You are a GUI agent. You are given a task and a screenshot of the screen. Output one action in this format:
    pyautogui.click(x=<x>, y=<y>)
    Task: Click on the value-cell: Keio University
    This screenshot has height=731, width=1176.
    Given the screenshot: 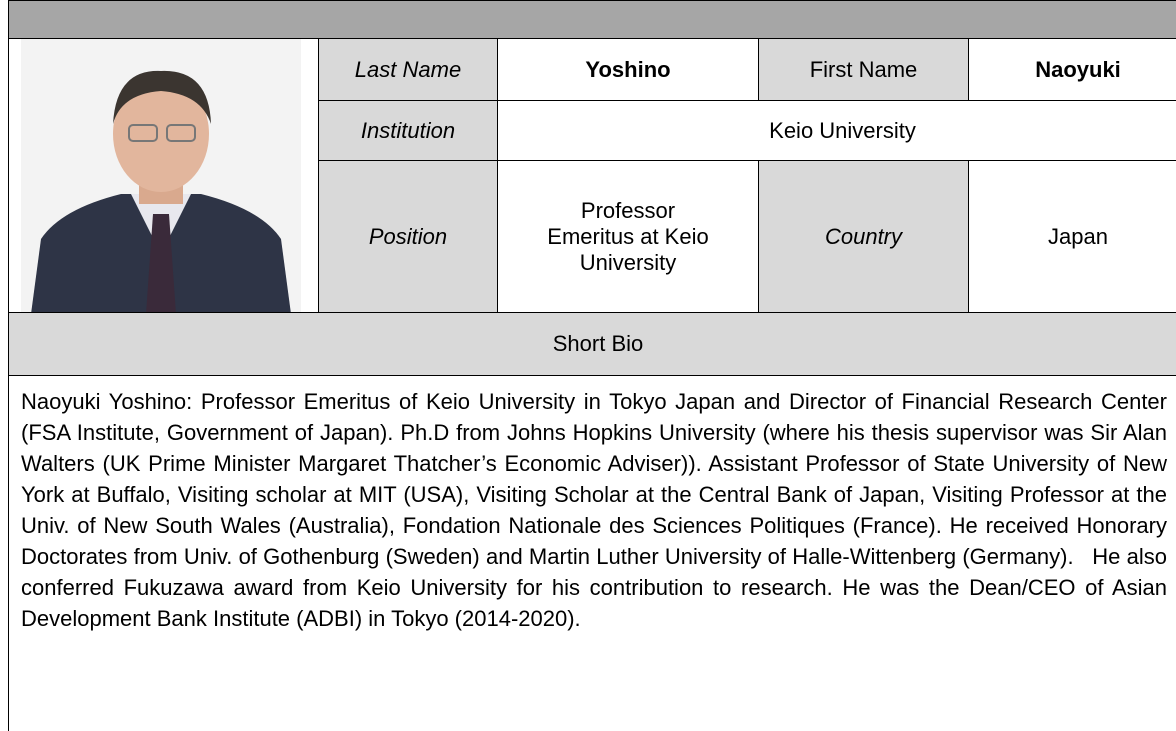 What is the action you would take?
    pyautogui.click(x=836, y=130)
    